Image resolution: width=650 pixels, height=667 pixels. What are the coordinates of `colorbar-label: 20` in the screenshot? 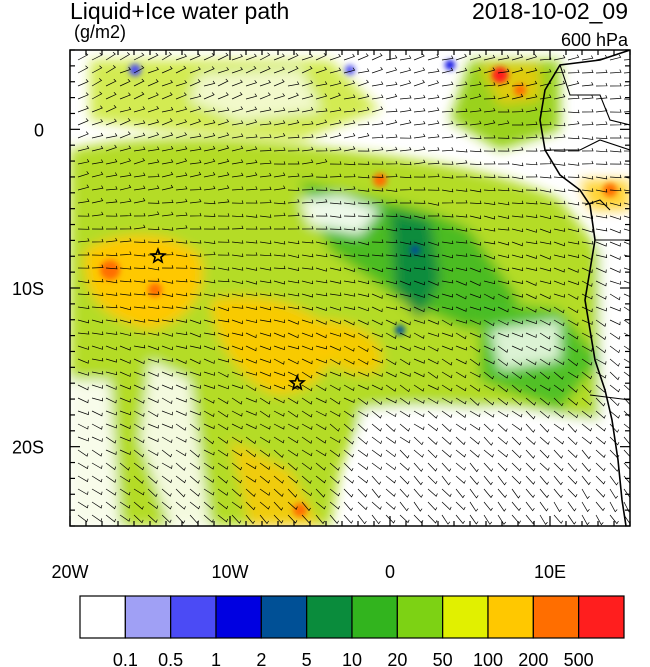 It's located at (397, 658).